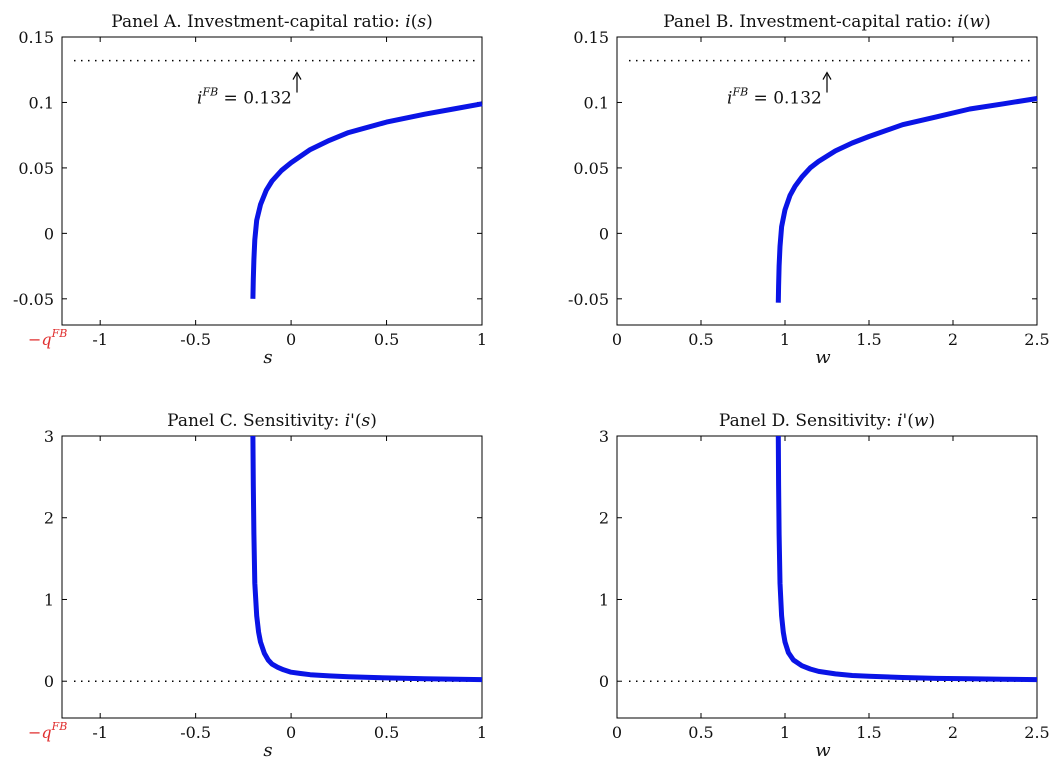  What do you see at coordinates (272, 421) in the screenshot?
I see `panel-title: Panel C. Sensitivity: i'(s)` at bounding box center [272, 421].